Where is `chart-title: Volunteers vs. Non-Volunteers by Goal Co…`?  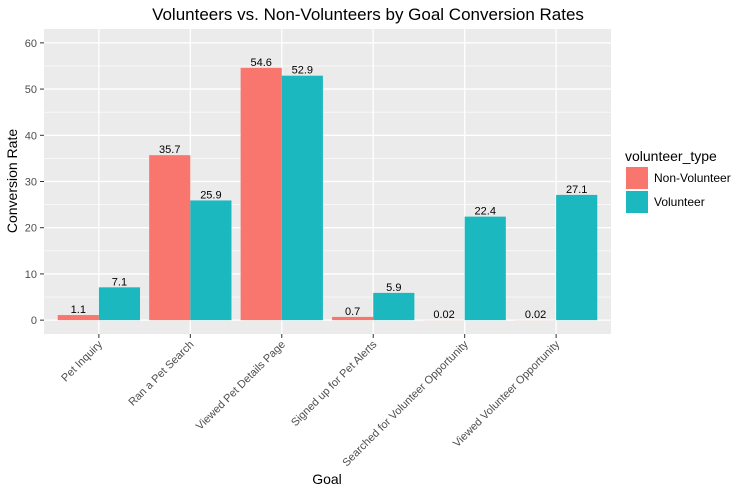 chart-title: Volunteers vs. Non-Volunteers by Goal Co… is located at coordinates (368, 14).